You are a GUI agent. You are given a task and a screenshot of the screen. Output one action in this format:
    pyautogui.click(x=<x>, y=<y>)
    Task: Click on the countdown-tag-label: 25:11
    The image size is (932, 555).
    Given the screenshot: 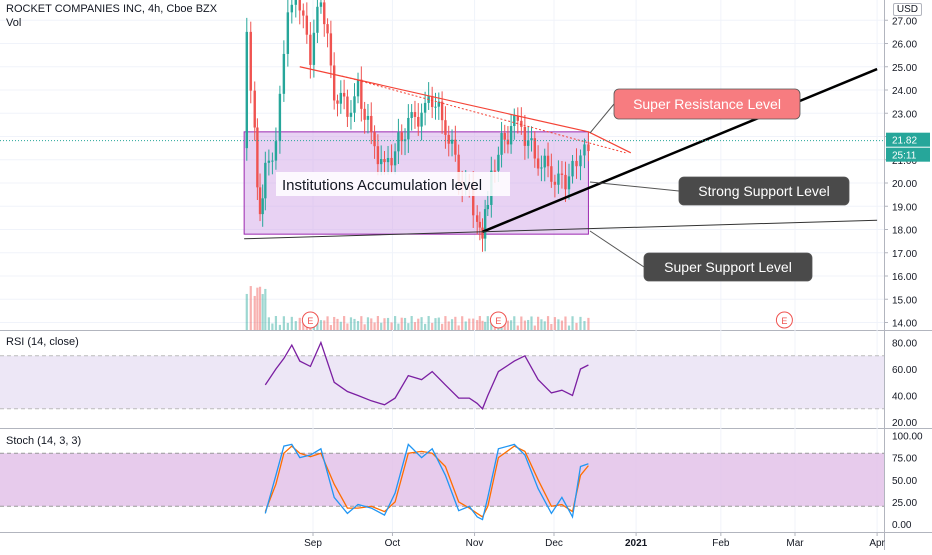 What is the action you would take?
    pyautogui.click(x=904, y=156)
    